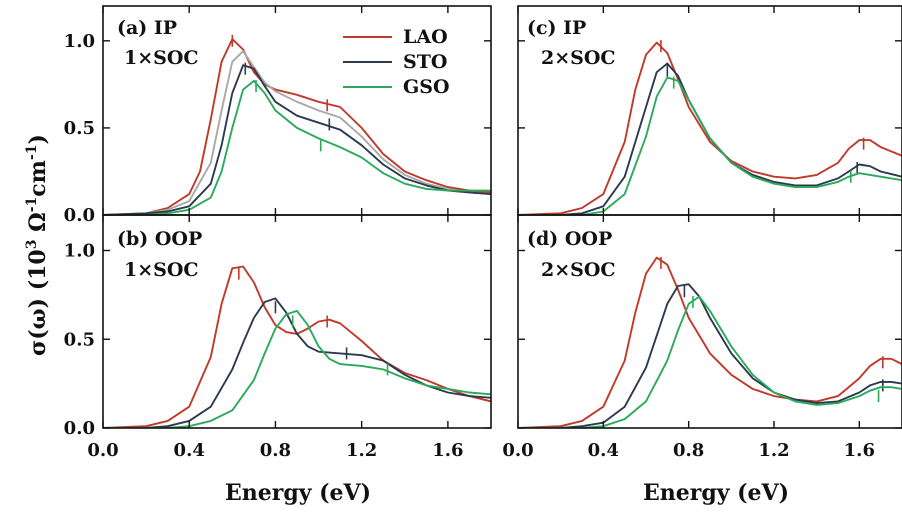 The image size is (902, 513). Describe the element at coordinates (79, 128) in the screenshot. I see `panel-a-y-tick-label-1: 0.5` at that location.